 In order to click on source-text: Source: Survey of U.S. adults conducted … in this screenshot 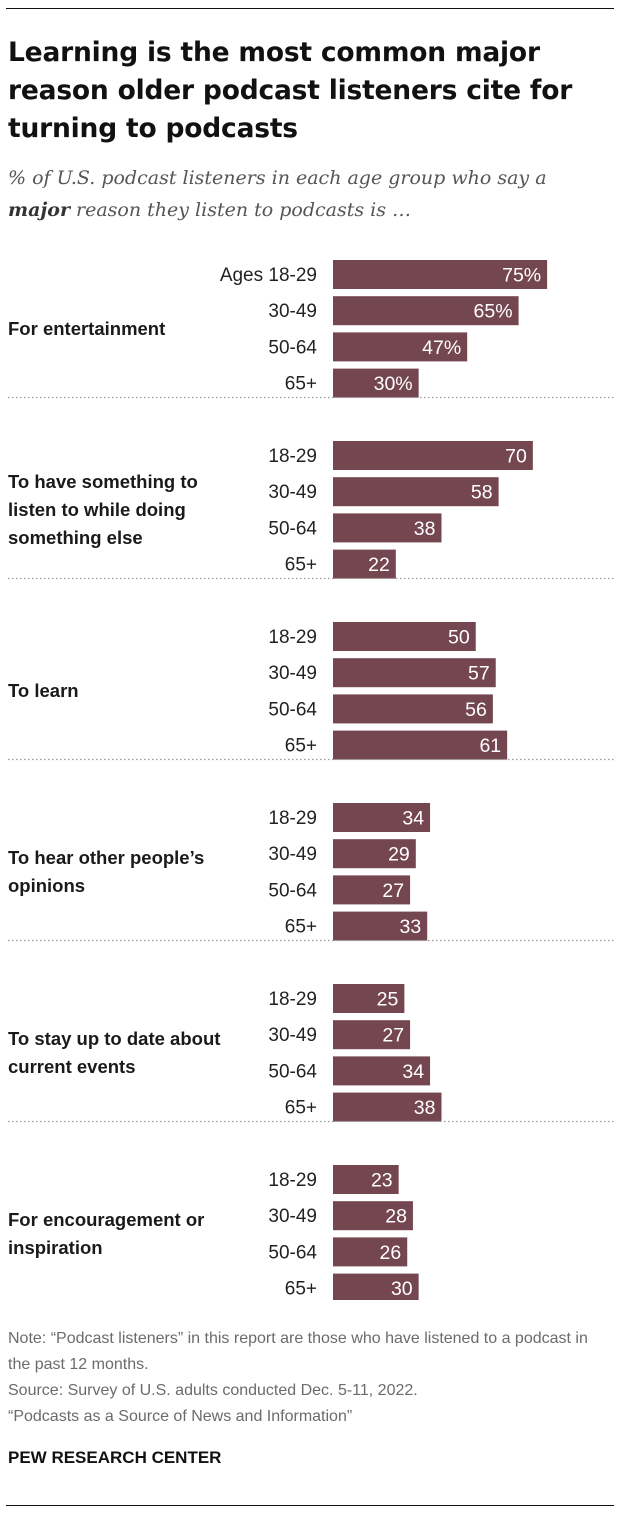, I will do `click(213, 1390)`.